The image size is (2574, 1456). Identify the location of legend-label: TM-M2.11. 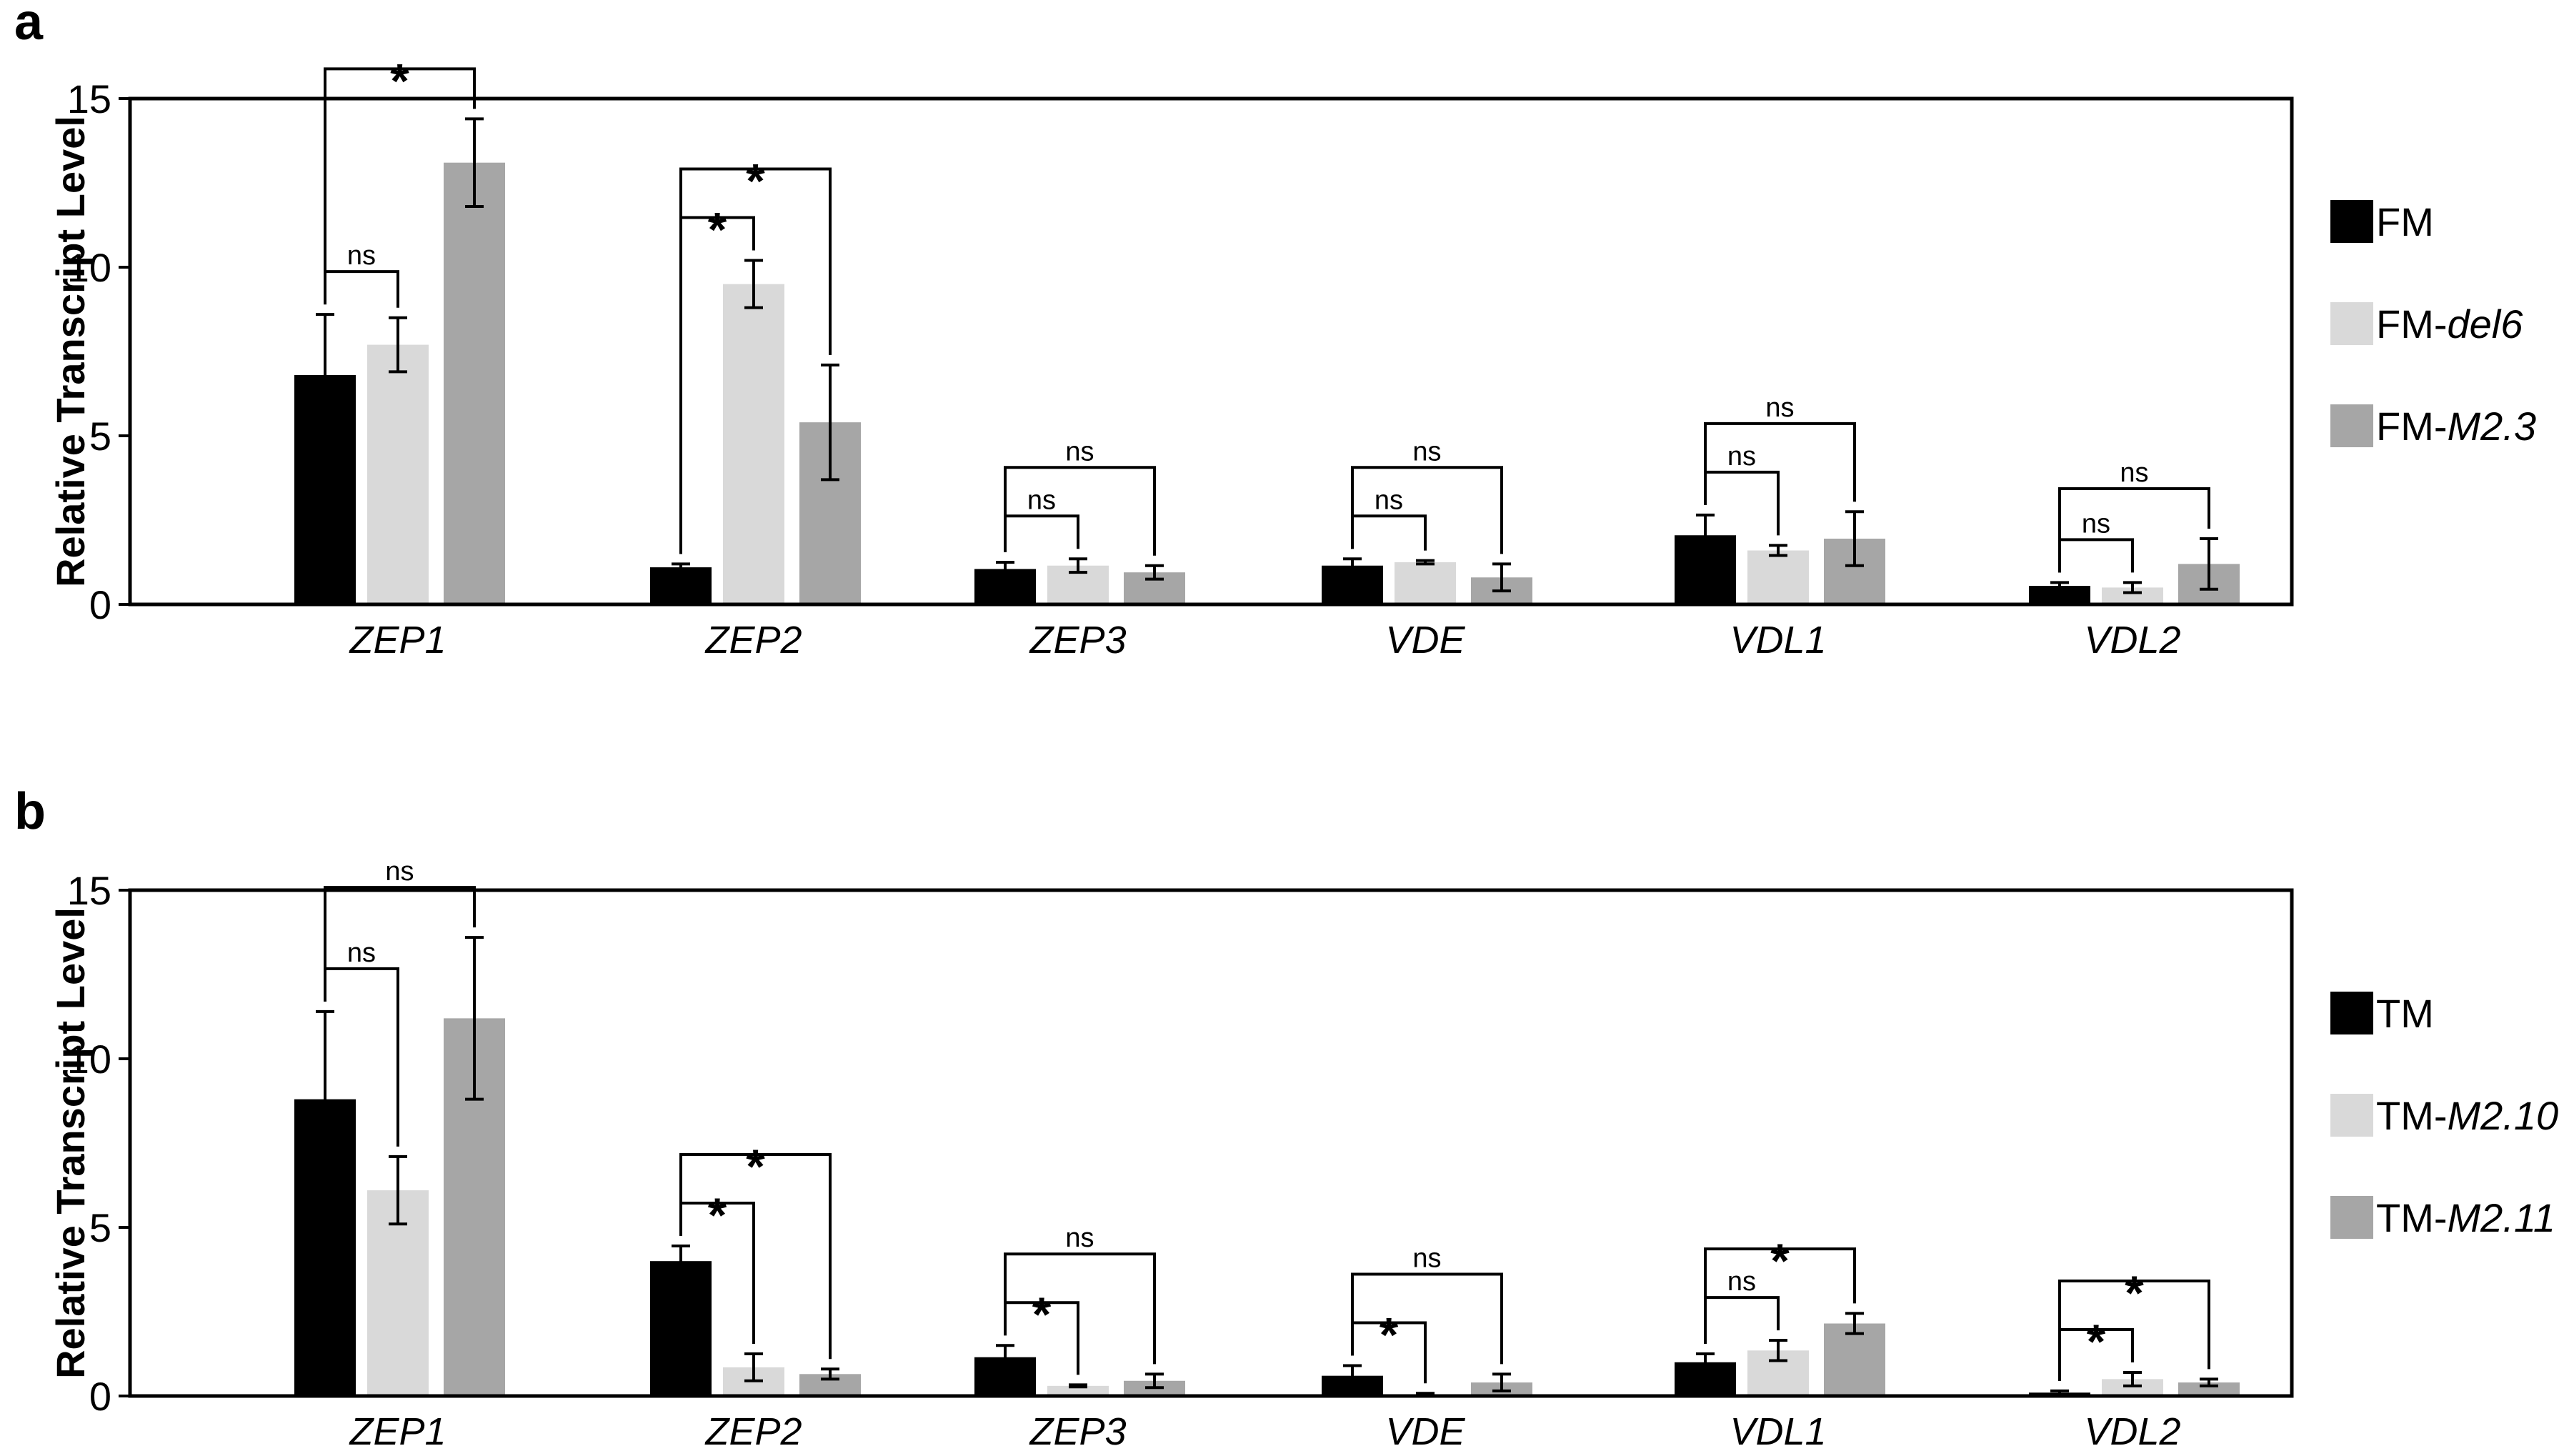
(2465, 1217).